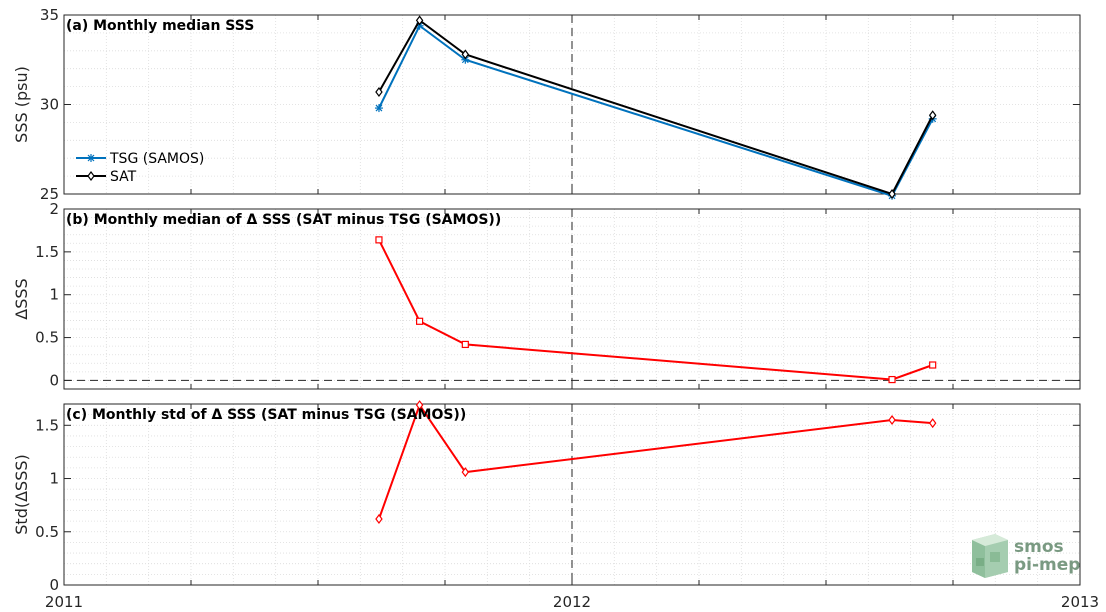  What do you see at coordinates (54, 209) in the screenshot?
I see `y-tick-label: 2` at bounding box center [54, 209].